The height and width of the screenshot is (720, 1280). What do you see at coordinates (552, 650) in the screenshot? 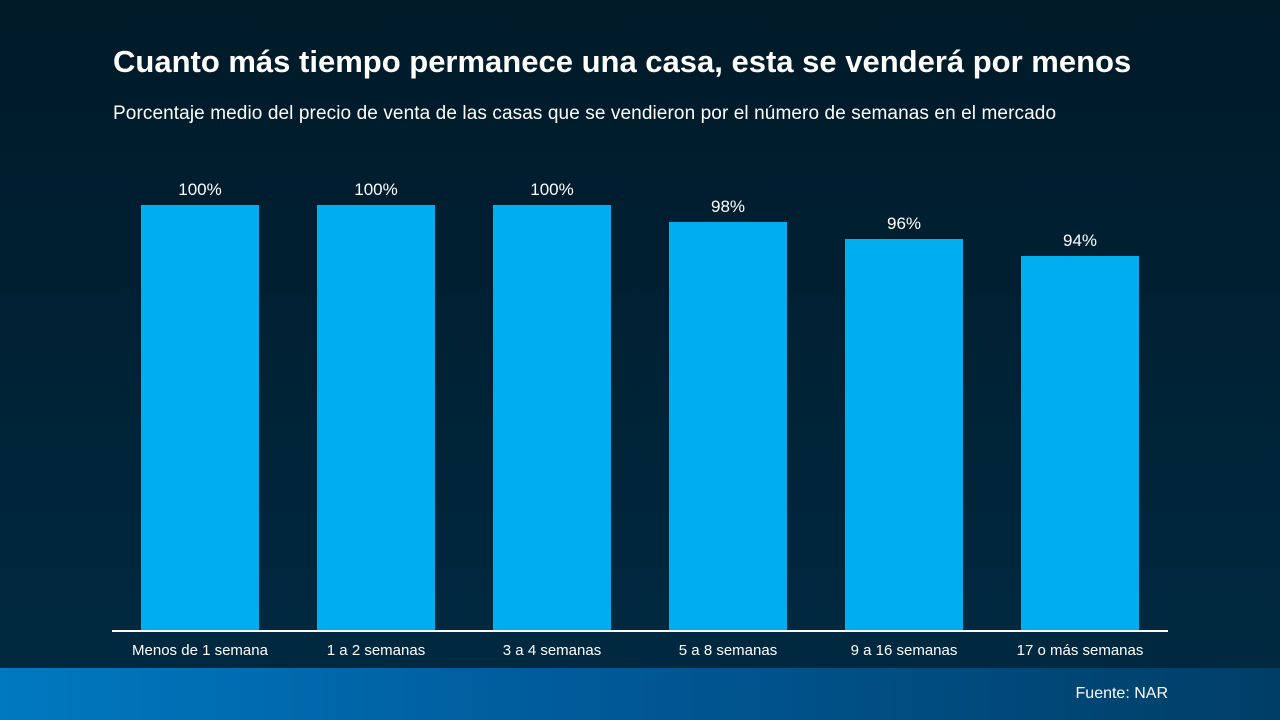
I see `x-tick-label: 3 a 4 semanas` at bounding box center [552, 650].